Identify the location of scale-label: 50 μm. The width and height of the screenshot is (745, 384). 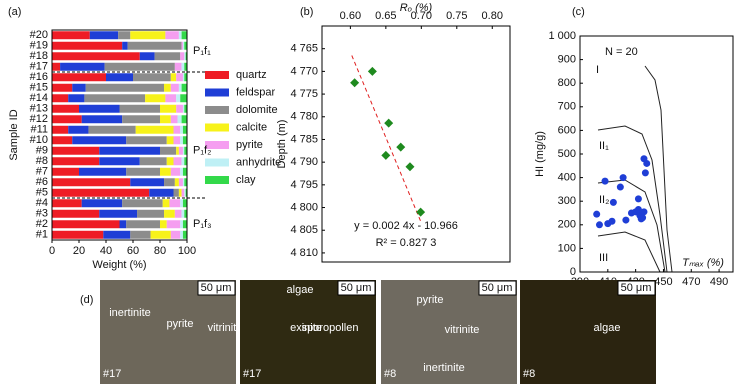
(216, 288).